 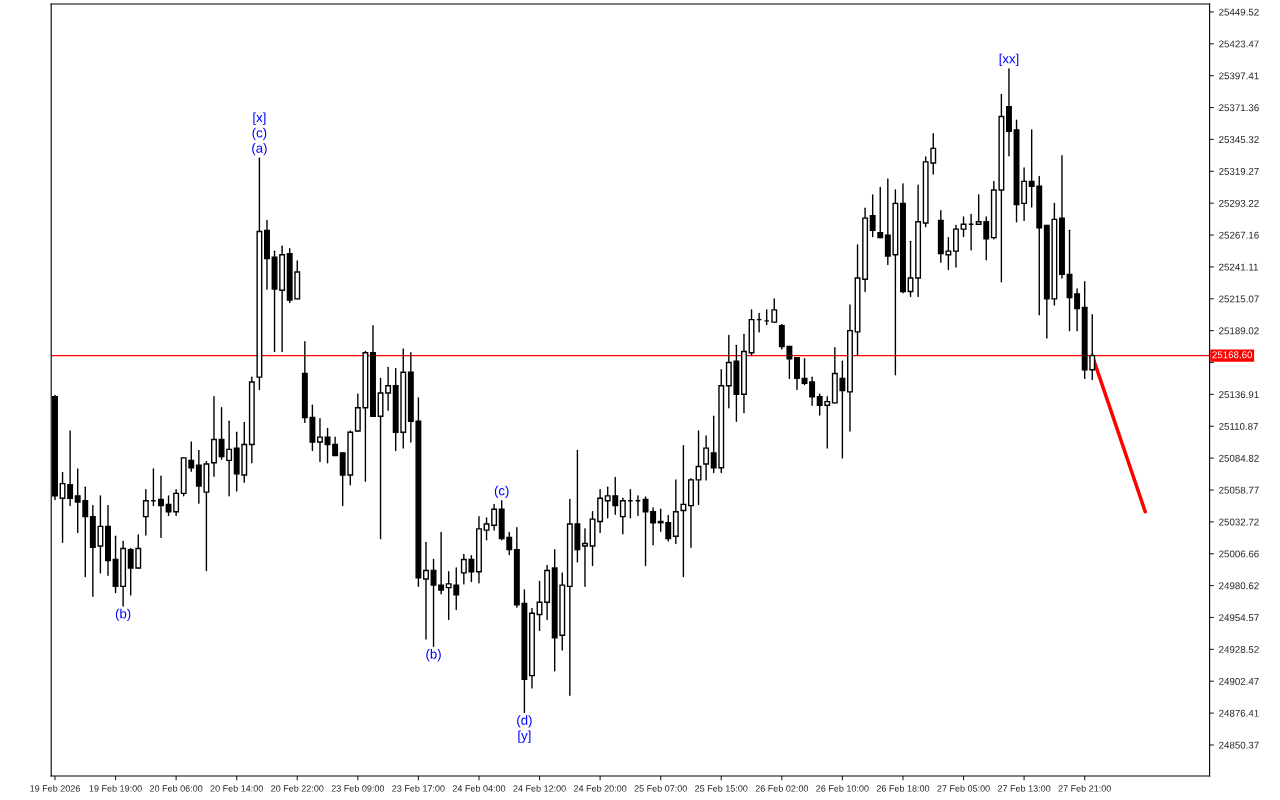 I want to click on y-tick-label: 25293.22, so click(x=1239, y=203).